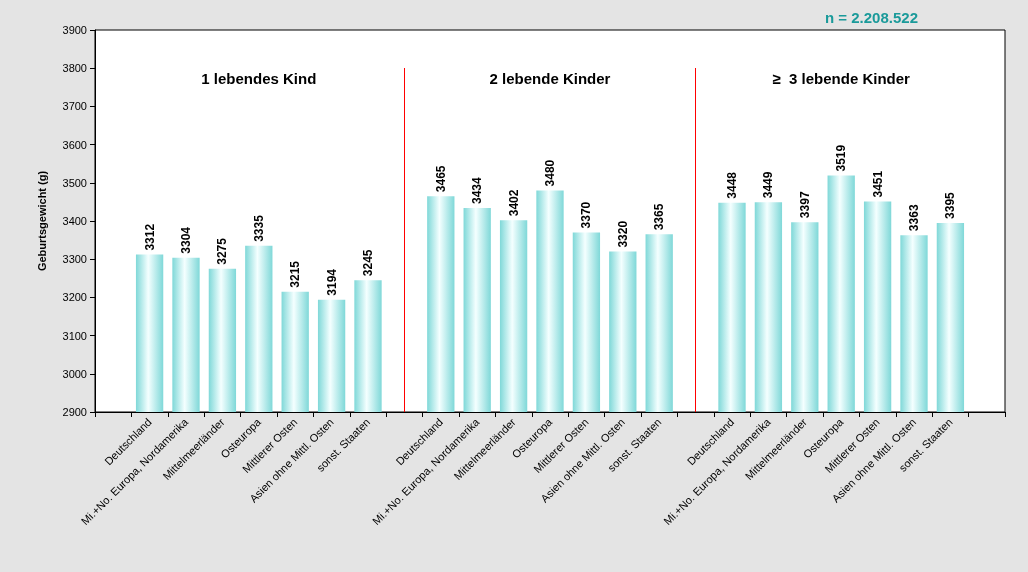 The image size is (1028, 572). What do you see at coordinates (659, 217) in the screenshot?
I see `data-label: 3365` at bounding box center [659, 217].